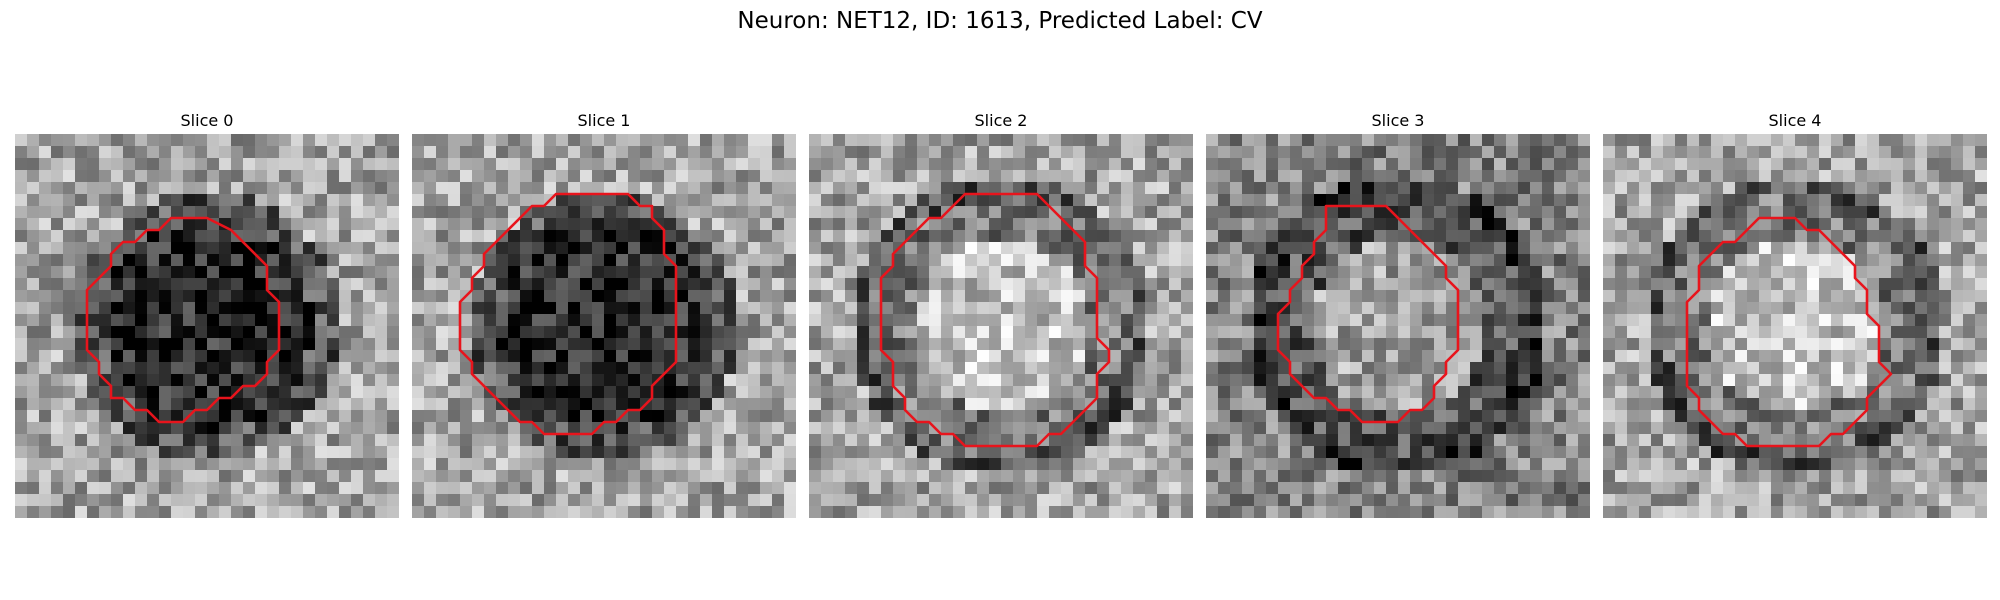  What do you see at coordinates (1795, 120) in the screenshot?
I see `slice-title: Slice 4` at bounding box center [1795, 120].